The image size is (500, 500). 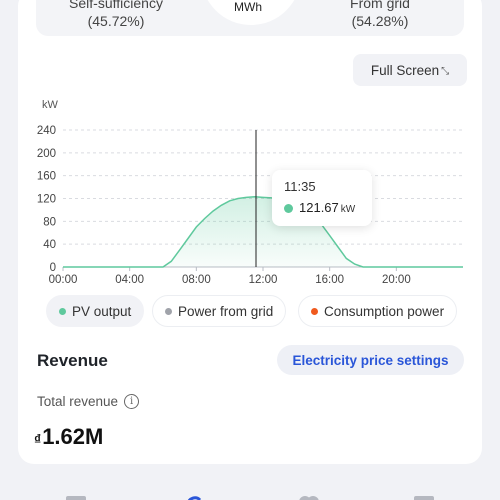 I want to click on y-tick-label: 0, so click(x=53, y=268).